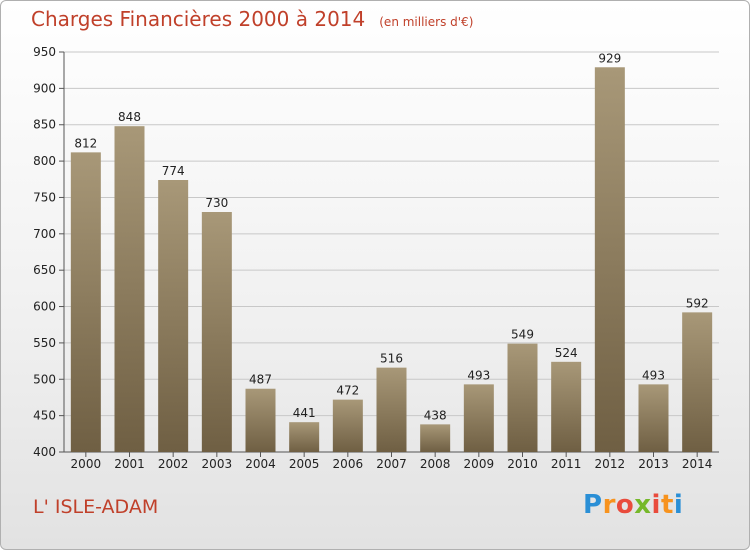  I want to click on logo-letter: o, so click(625, 505).